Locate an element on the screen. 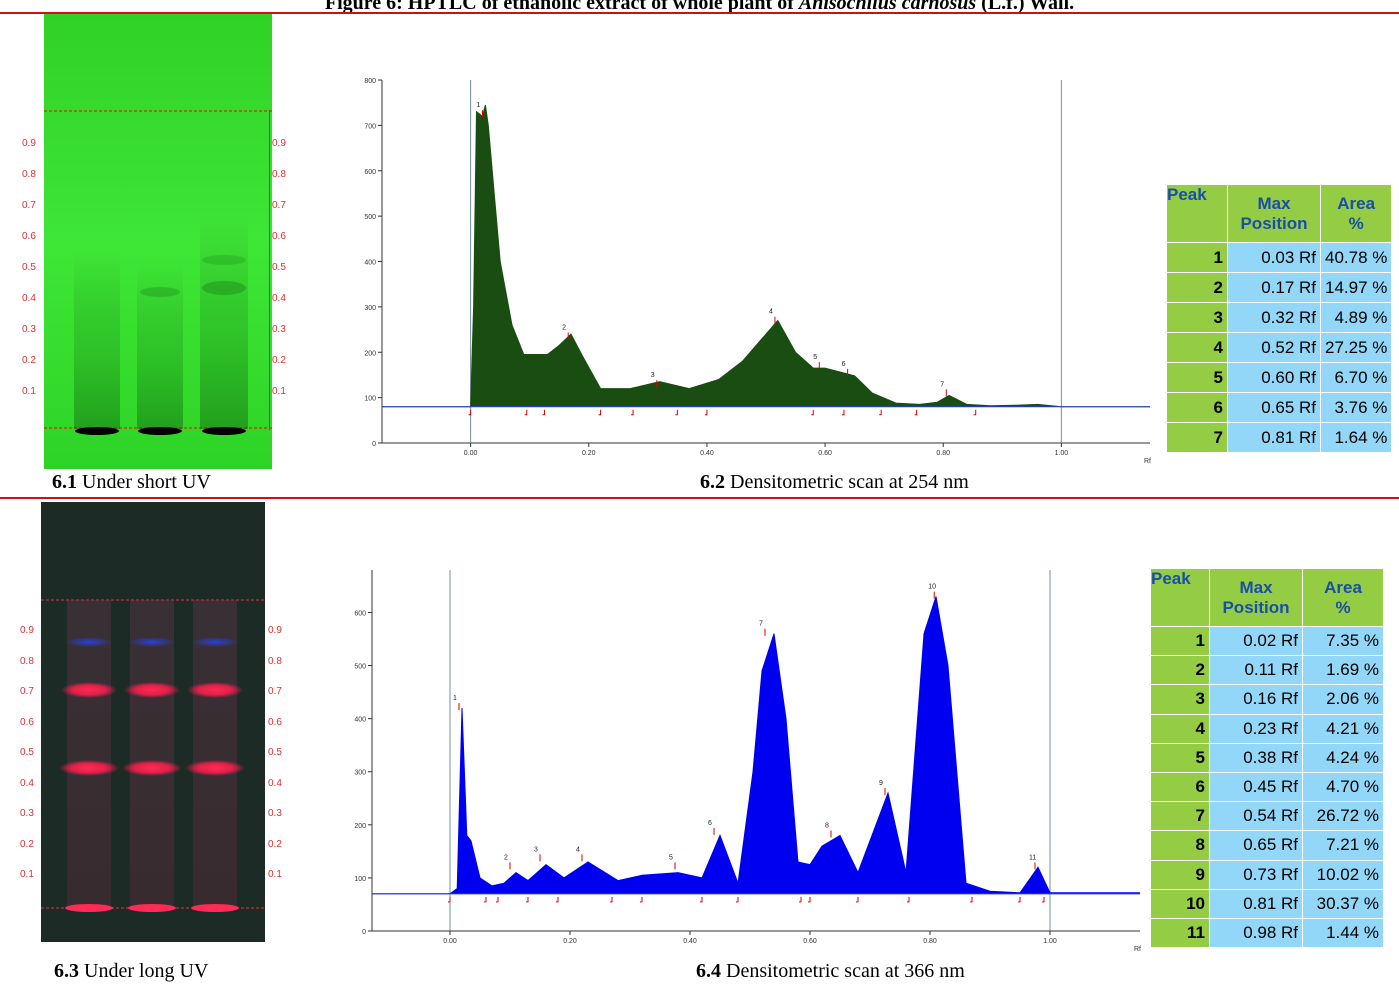  y-tick-label: 300 is located at coordinates (370, 308).